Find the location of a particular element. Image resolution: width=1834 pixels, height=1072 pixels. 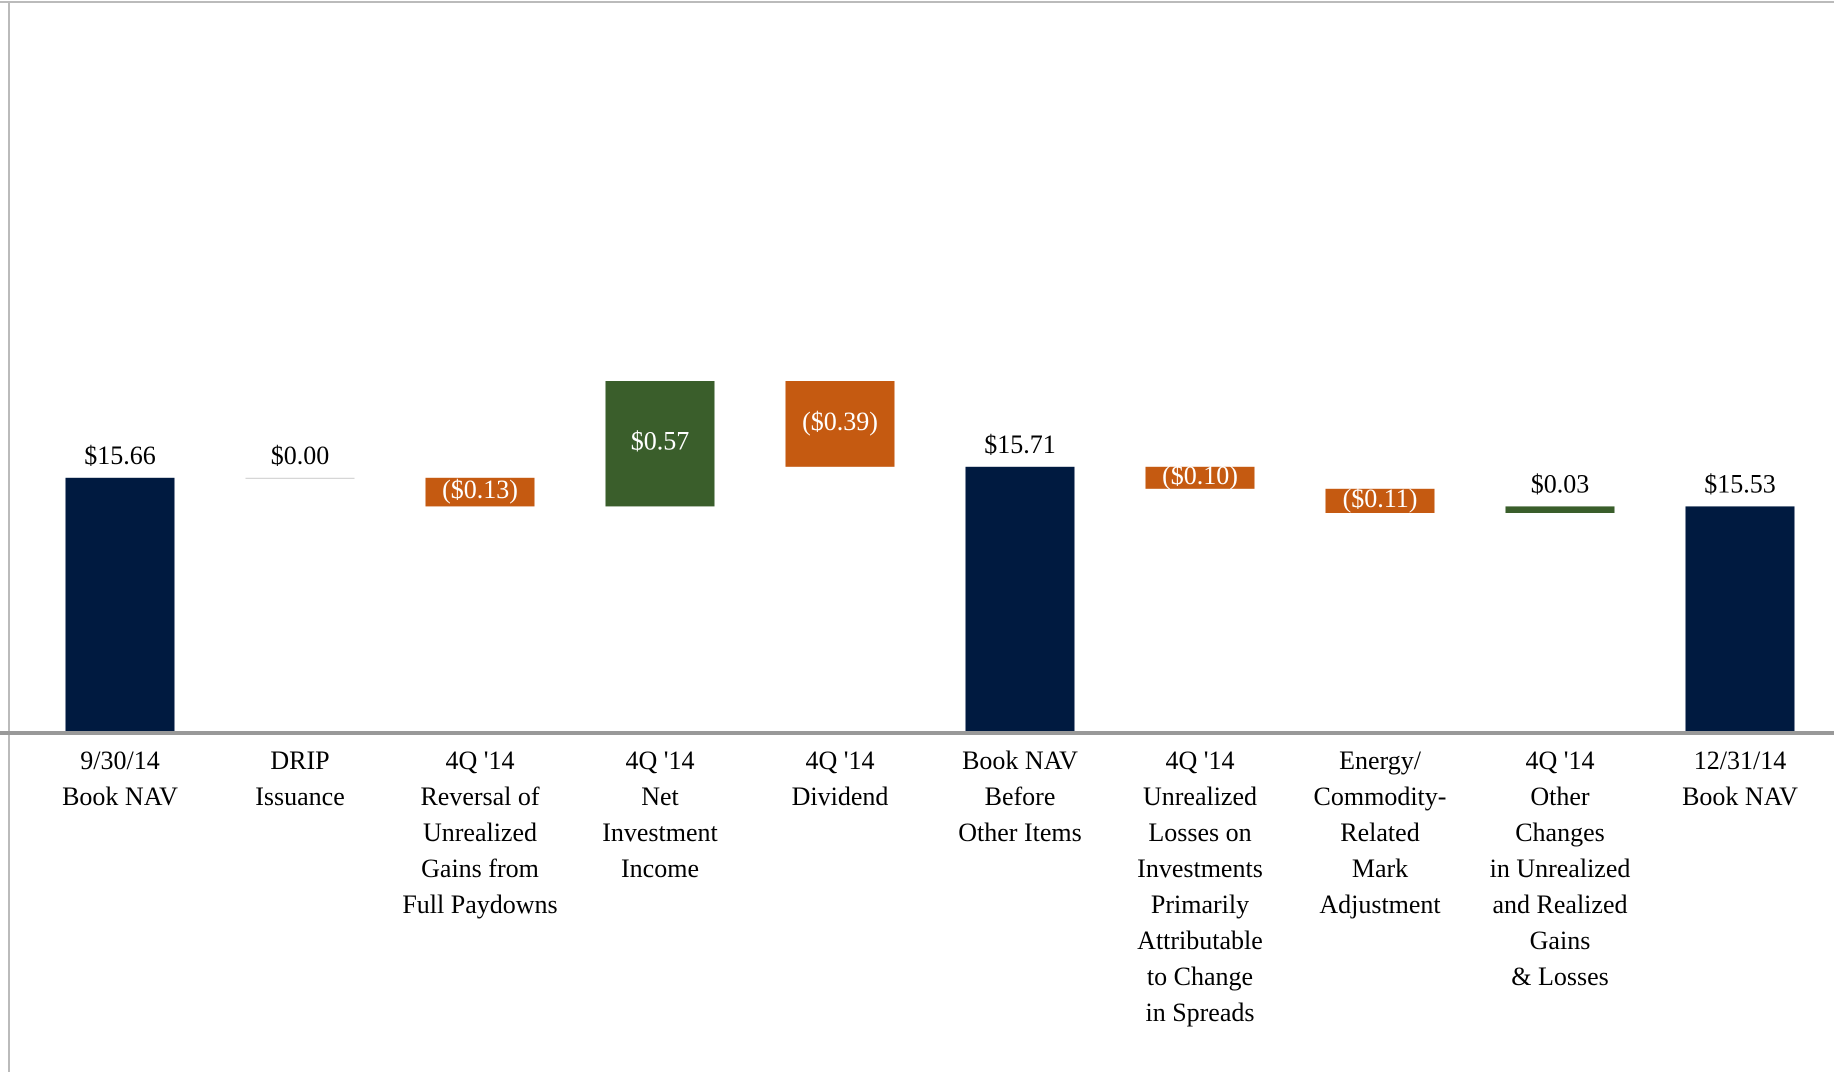

x-tick-label: Gains is located at coordinates (1560, 940).